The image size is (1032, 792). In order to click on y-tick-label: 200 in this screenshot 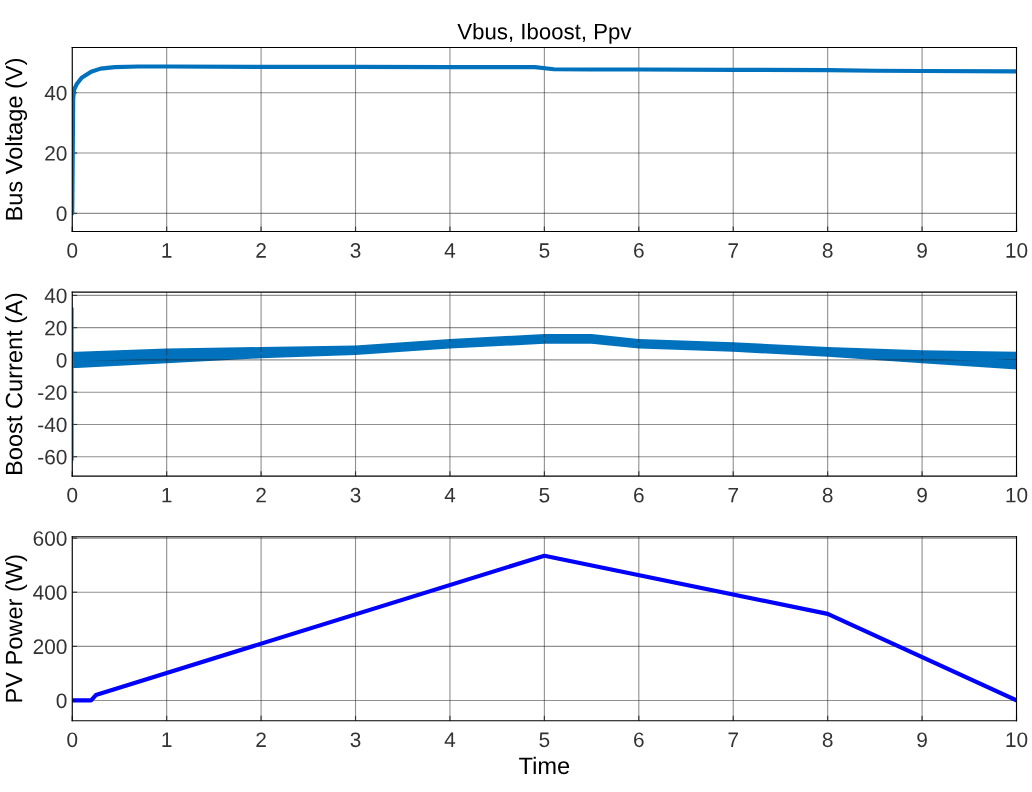, I will do `click(50, 647)`.